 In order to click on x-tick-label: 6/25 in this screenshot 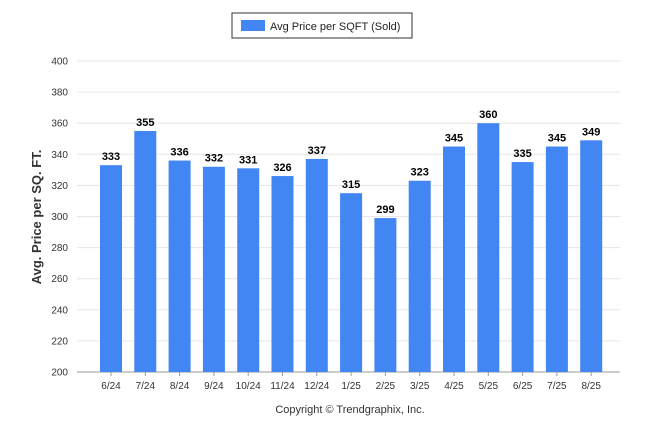, I will do `click(523, 386)`.